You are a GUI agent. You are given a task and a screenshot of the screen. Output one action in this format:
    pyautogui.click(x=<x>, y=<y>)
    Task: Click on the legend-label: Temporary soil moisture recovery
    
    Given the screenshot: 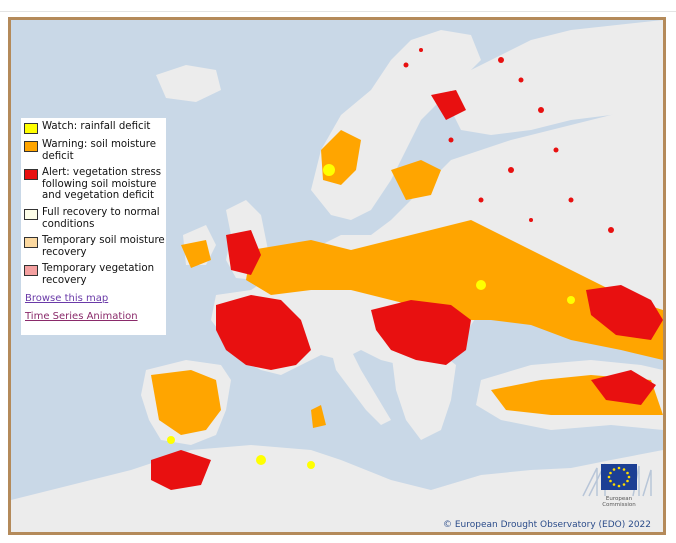 What is the action you would take?
    pyautogui.click(x=103, y=246)
    